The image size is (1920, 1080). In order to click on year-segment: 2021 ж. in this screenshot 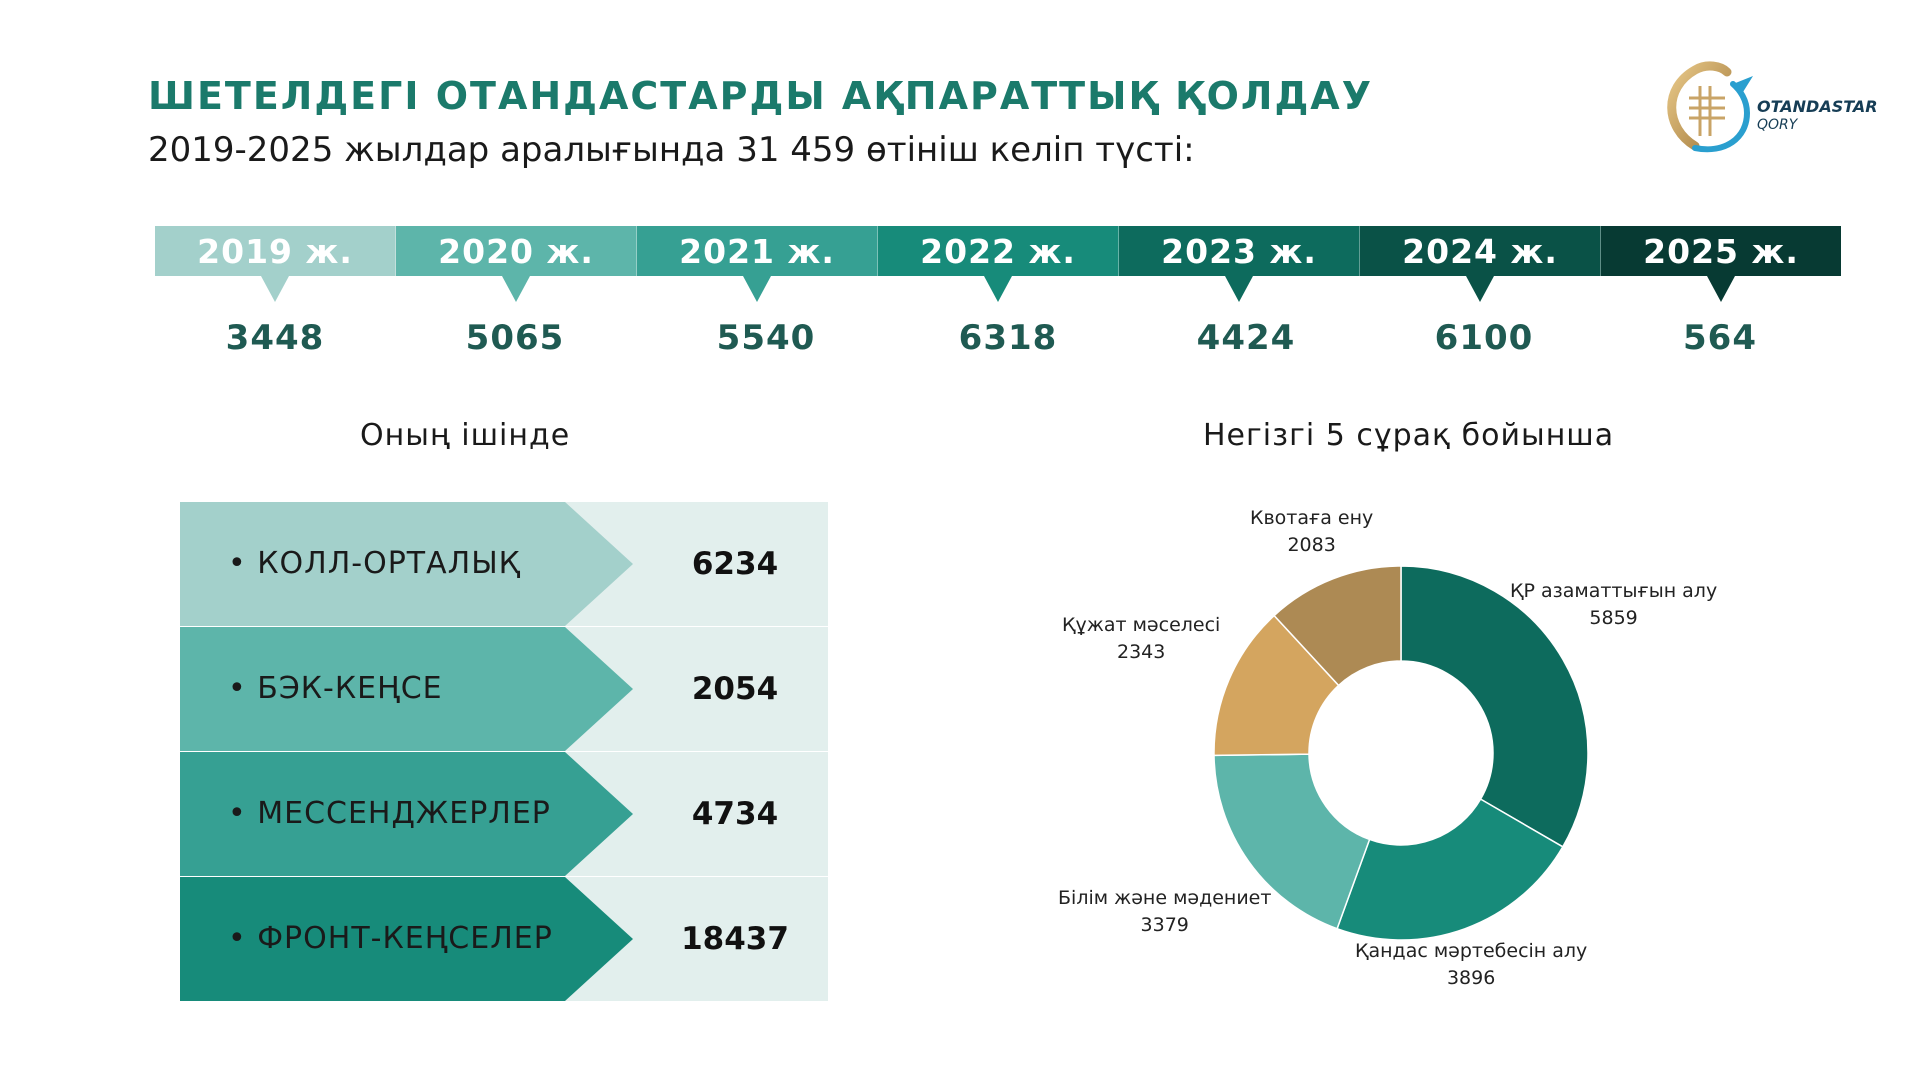, I will do `click(757, 264)`.